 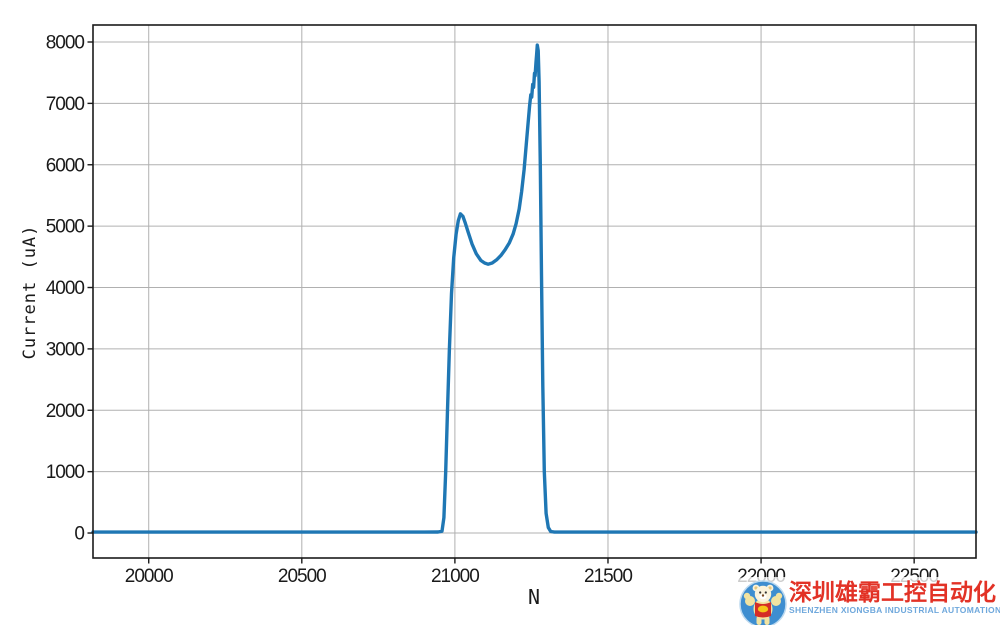 I want to click on x-tick-label: 21500, so click(x=608, y=576).